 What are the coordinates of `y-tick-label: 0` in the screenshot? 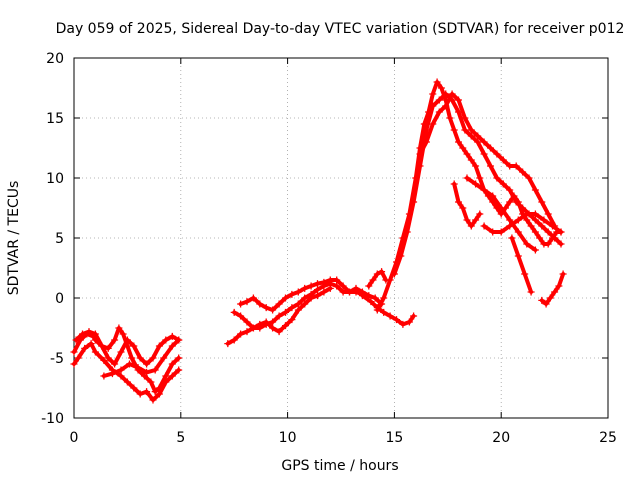 It's located at (59, 299).